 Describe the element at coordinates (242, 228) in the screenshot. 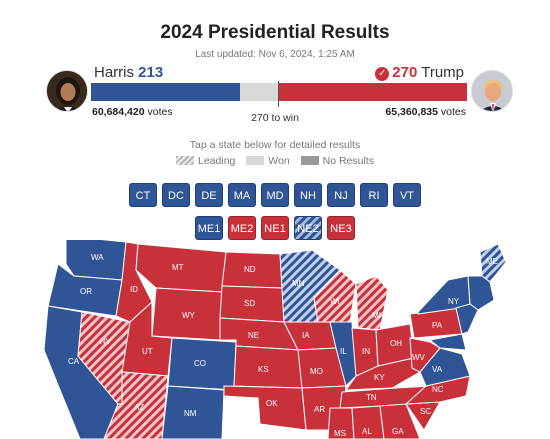

I see `district-chip: ME2` at that location.